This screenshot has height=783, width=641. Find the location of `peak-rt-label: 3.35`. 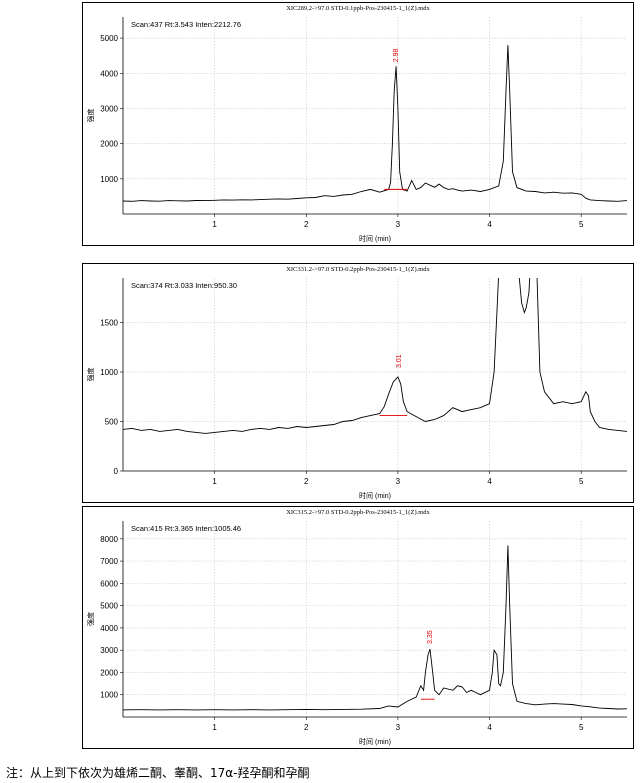

peak-rt-label: 3.35 is located at coordinates (430, 637).